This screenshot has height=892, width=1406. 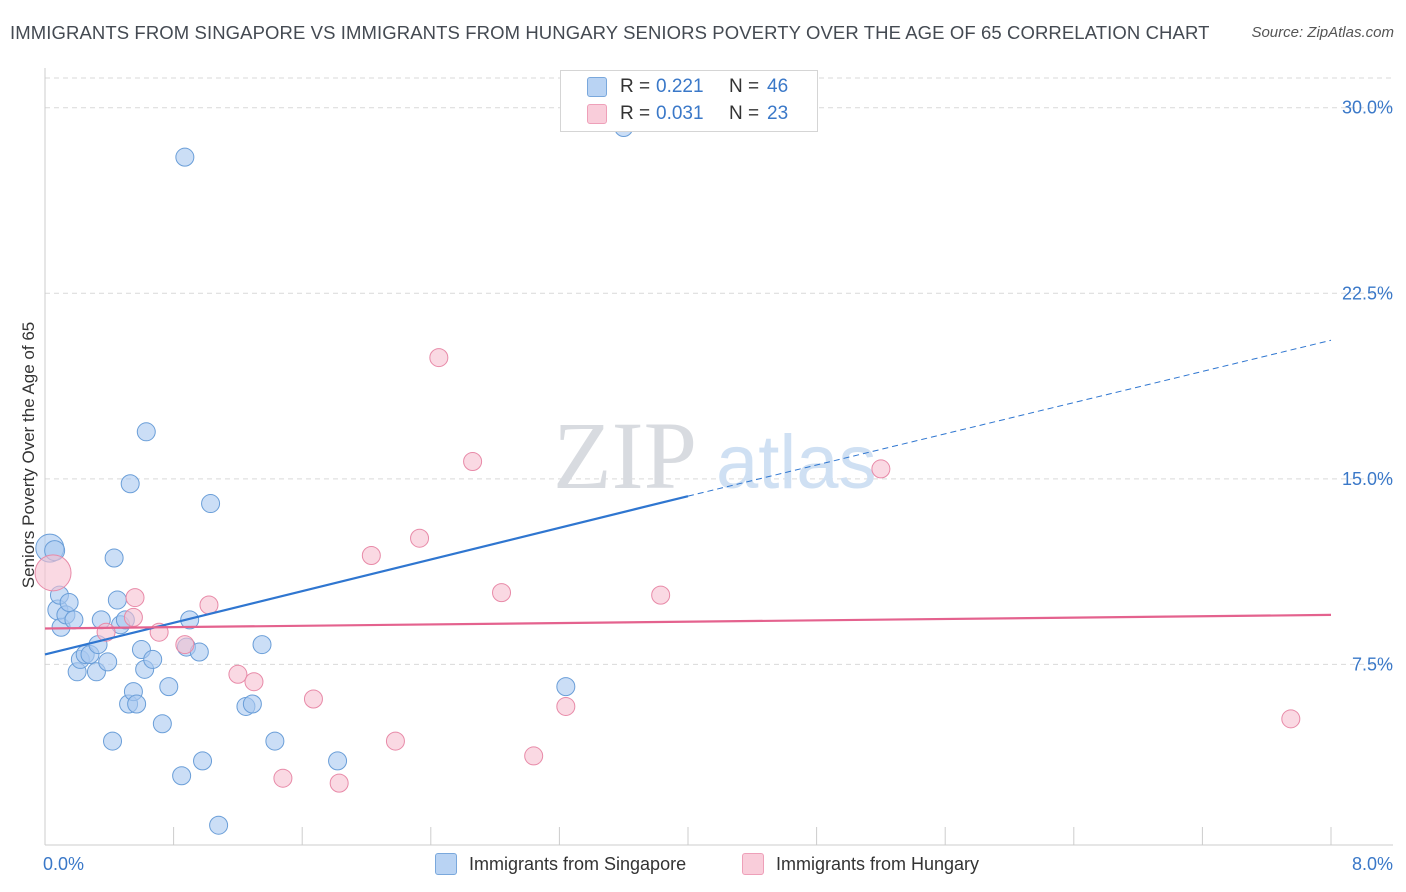 What do you see at coordinates (28, 455) in the screenshot?
I see `y-axis-label: Seniors Poverty Over the Age of 65` at bounding box center [28, 455].